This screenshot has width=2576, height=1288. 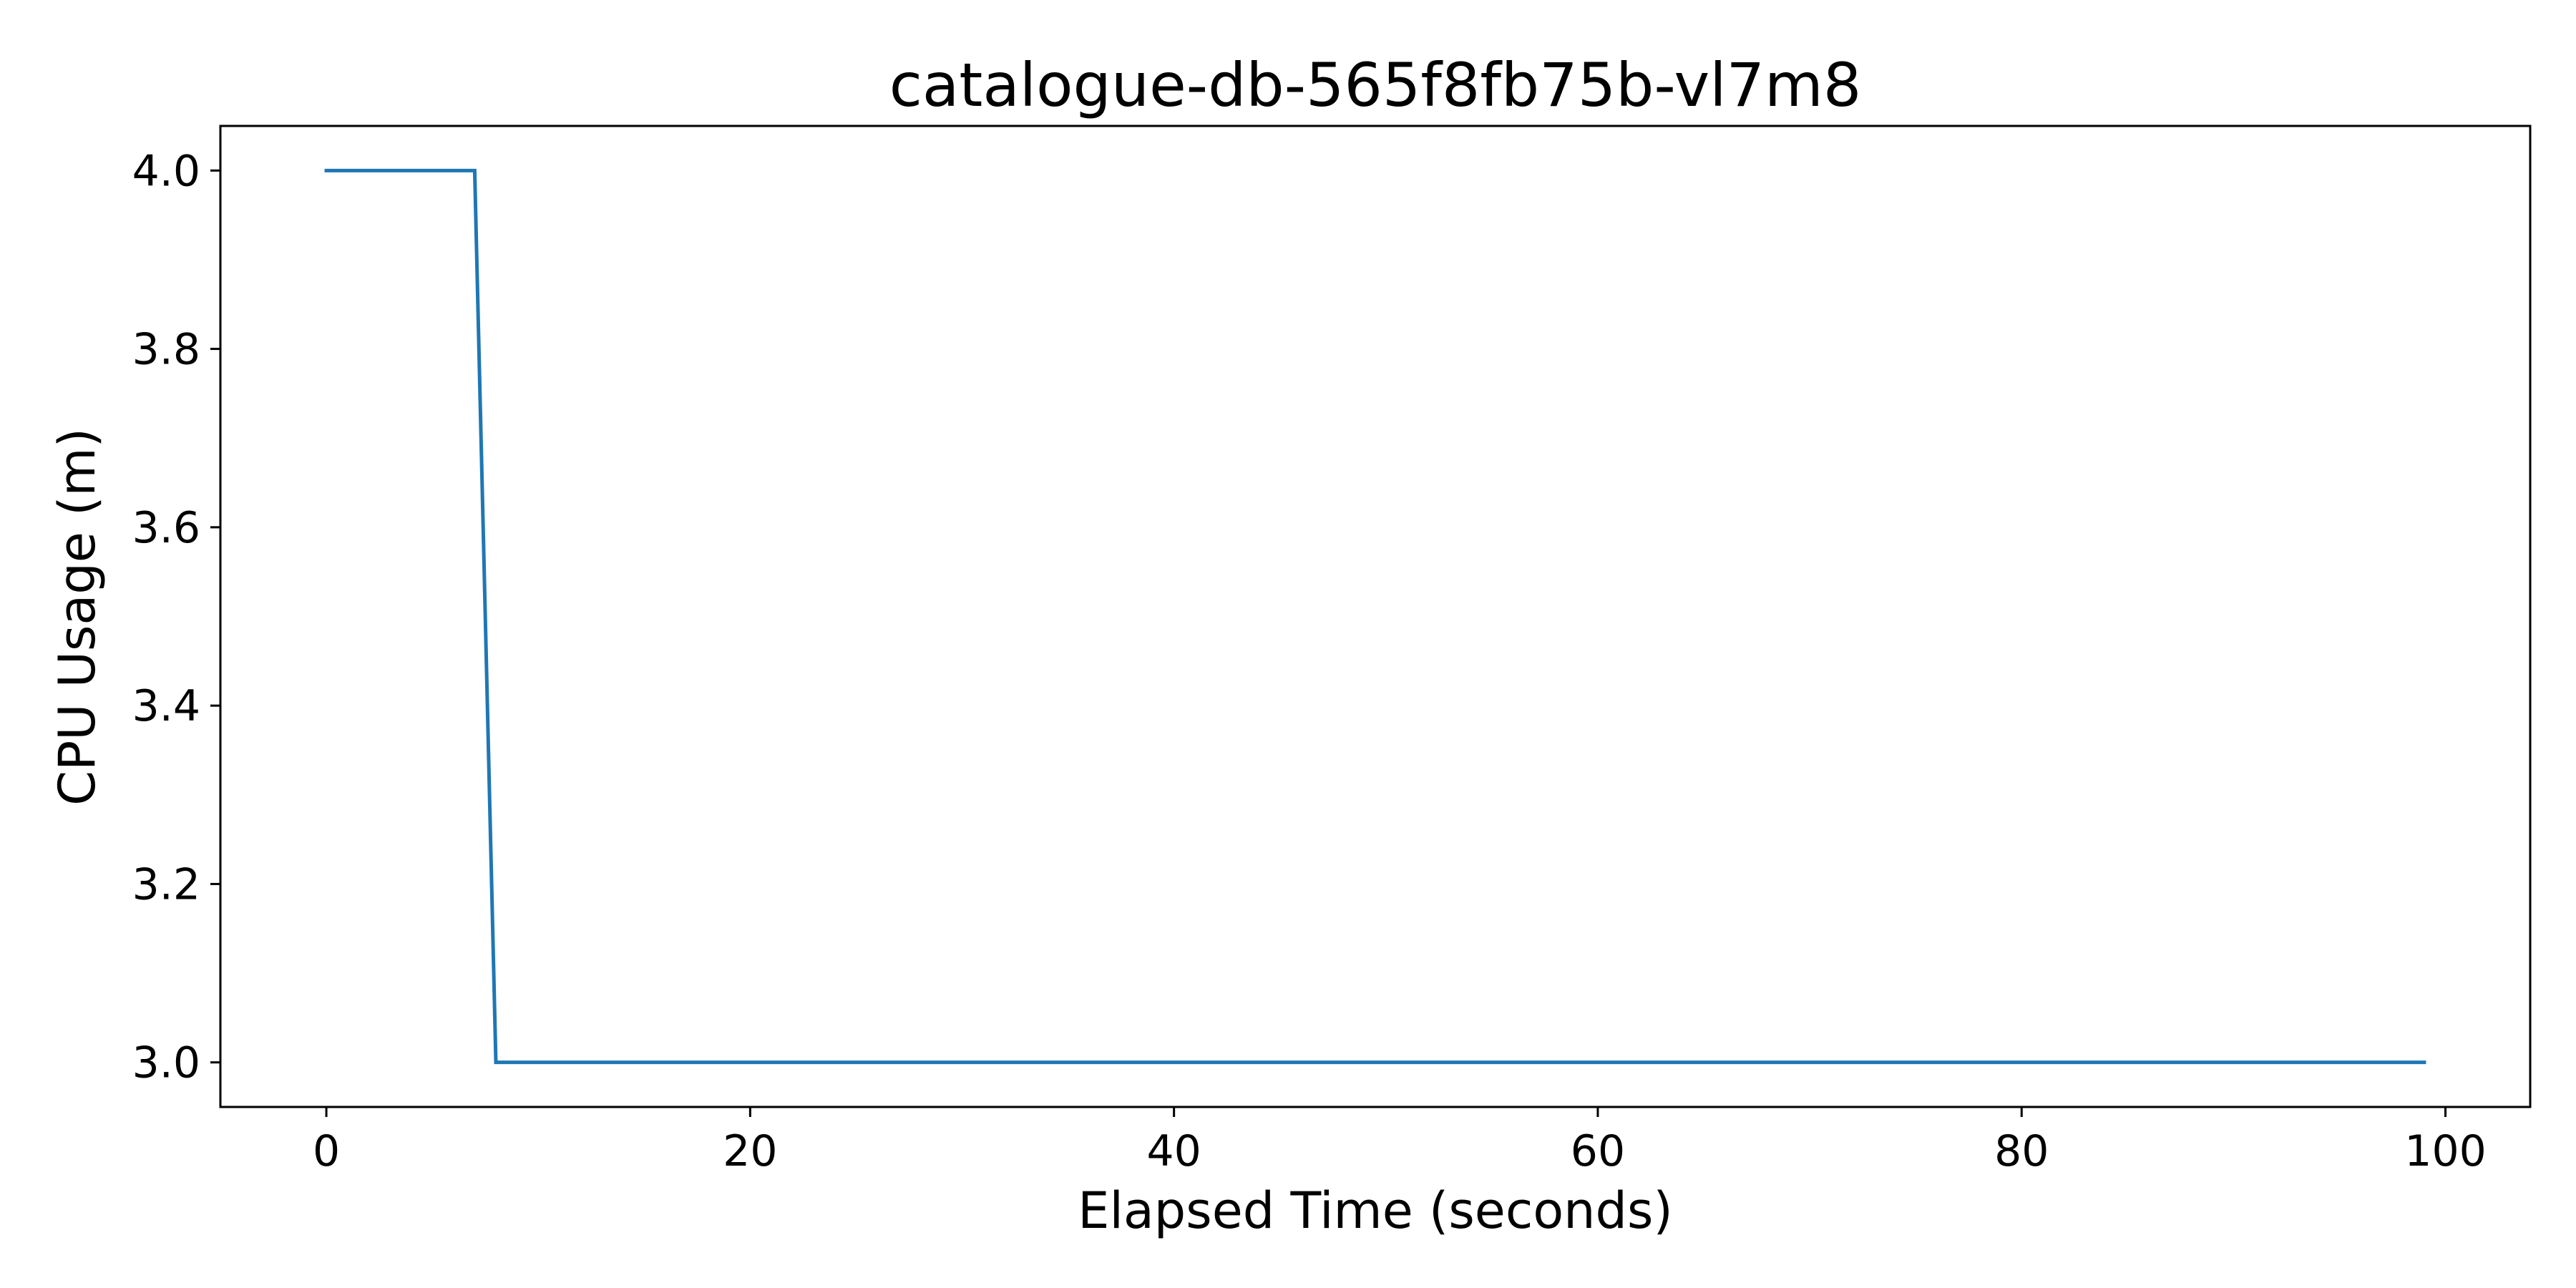 What do you see at coordinates (1375, 85) in the screenshot?
I see `chart-title: catalogue-db-565f8fb75b-vl7m8` at bounding box center [1375, 85].